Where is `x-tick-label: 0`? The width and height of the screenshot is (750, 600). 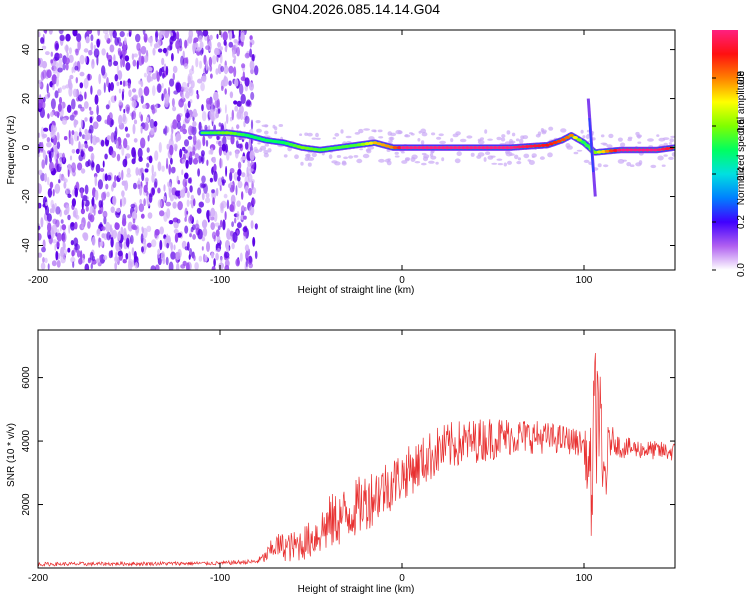 x-tick-label: 0 is located at coordinates (402, 578).